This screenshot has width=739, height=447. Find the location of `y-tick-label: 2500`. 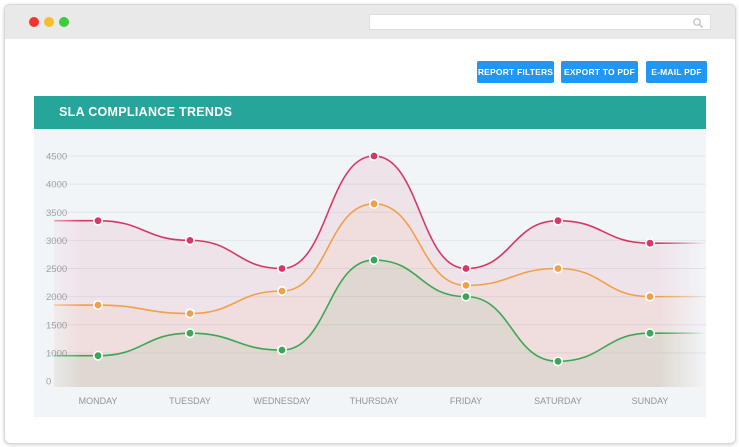

y-tick-label: 2500 is located at coordinates (56, 269).